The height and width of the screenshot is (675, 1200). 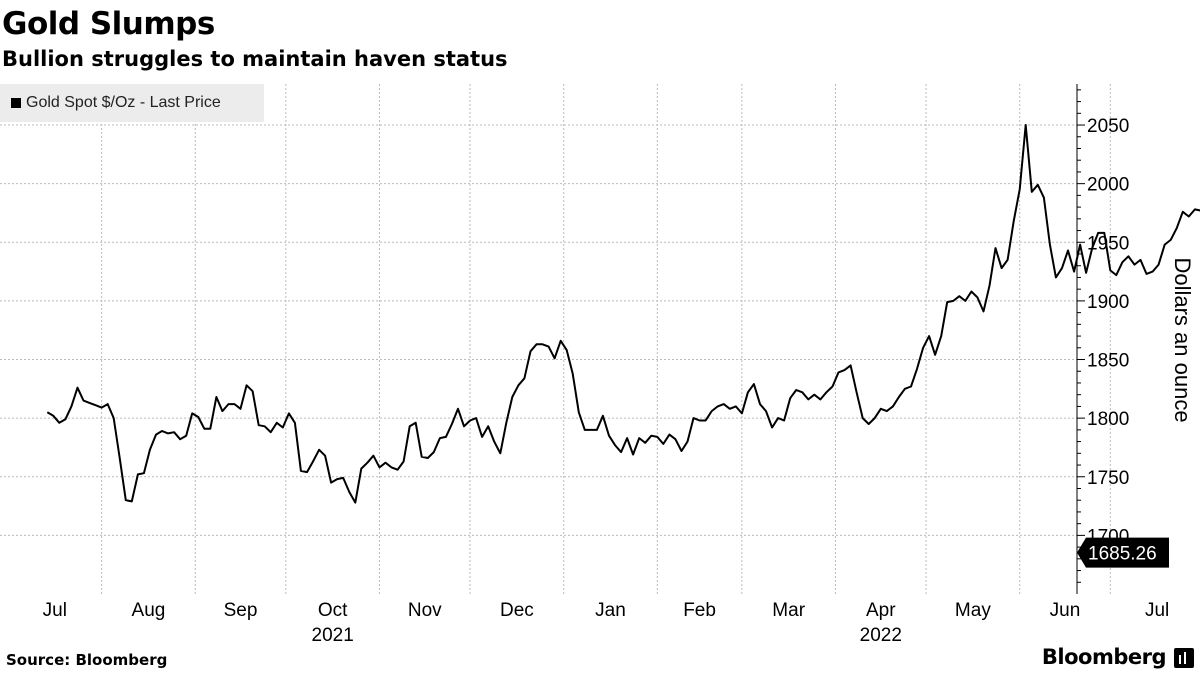 I want to click on legend-swatch, so click(x=16, y=103).